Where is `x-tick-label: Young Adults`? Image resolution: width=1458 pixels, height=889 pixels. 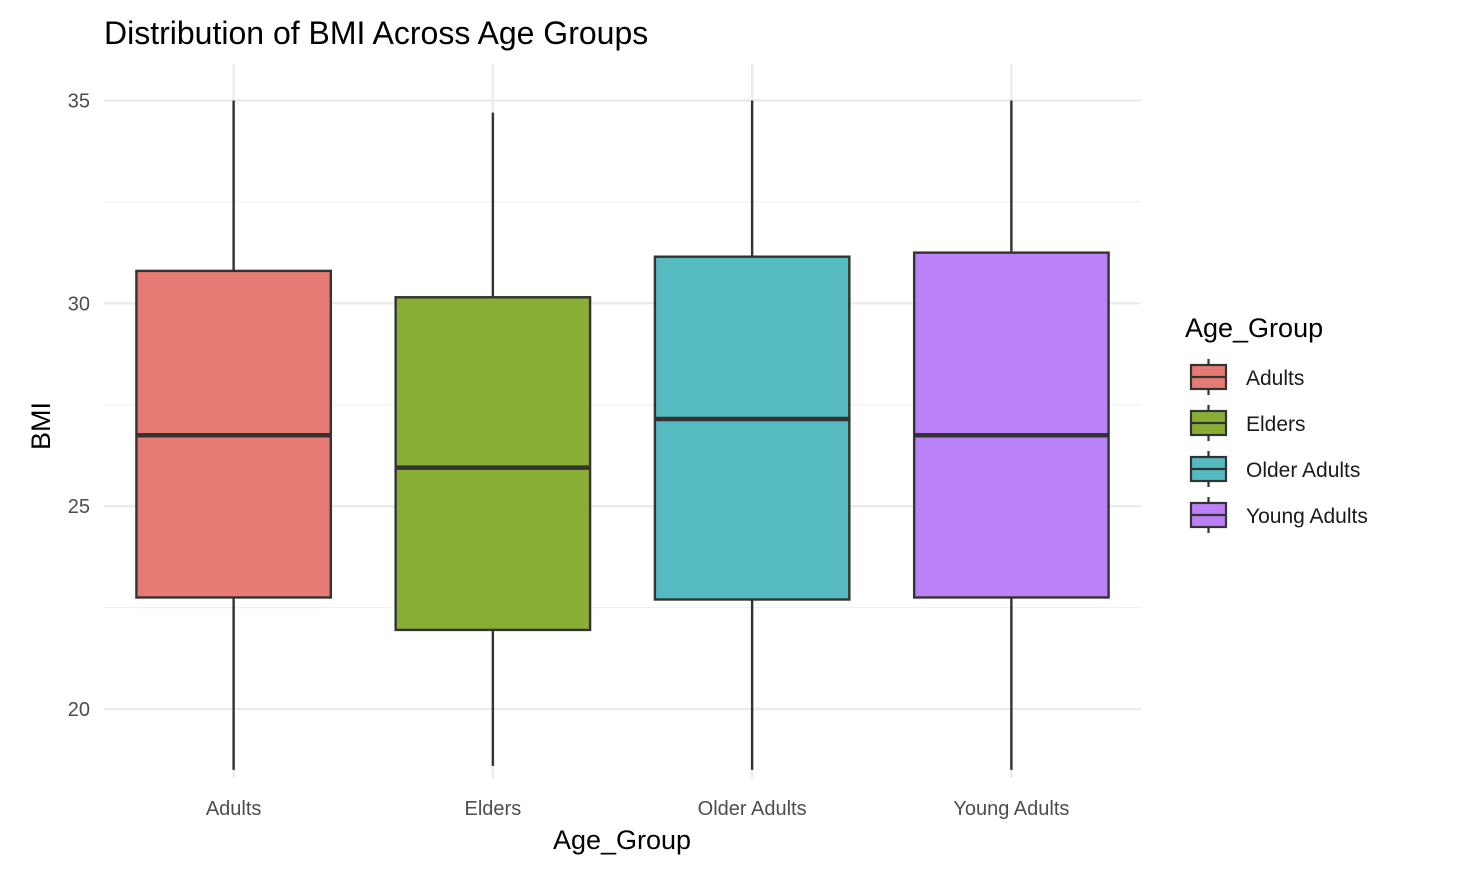
x-tick-label: Young Adults is located at coordinates (1011, 809).